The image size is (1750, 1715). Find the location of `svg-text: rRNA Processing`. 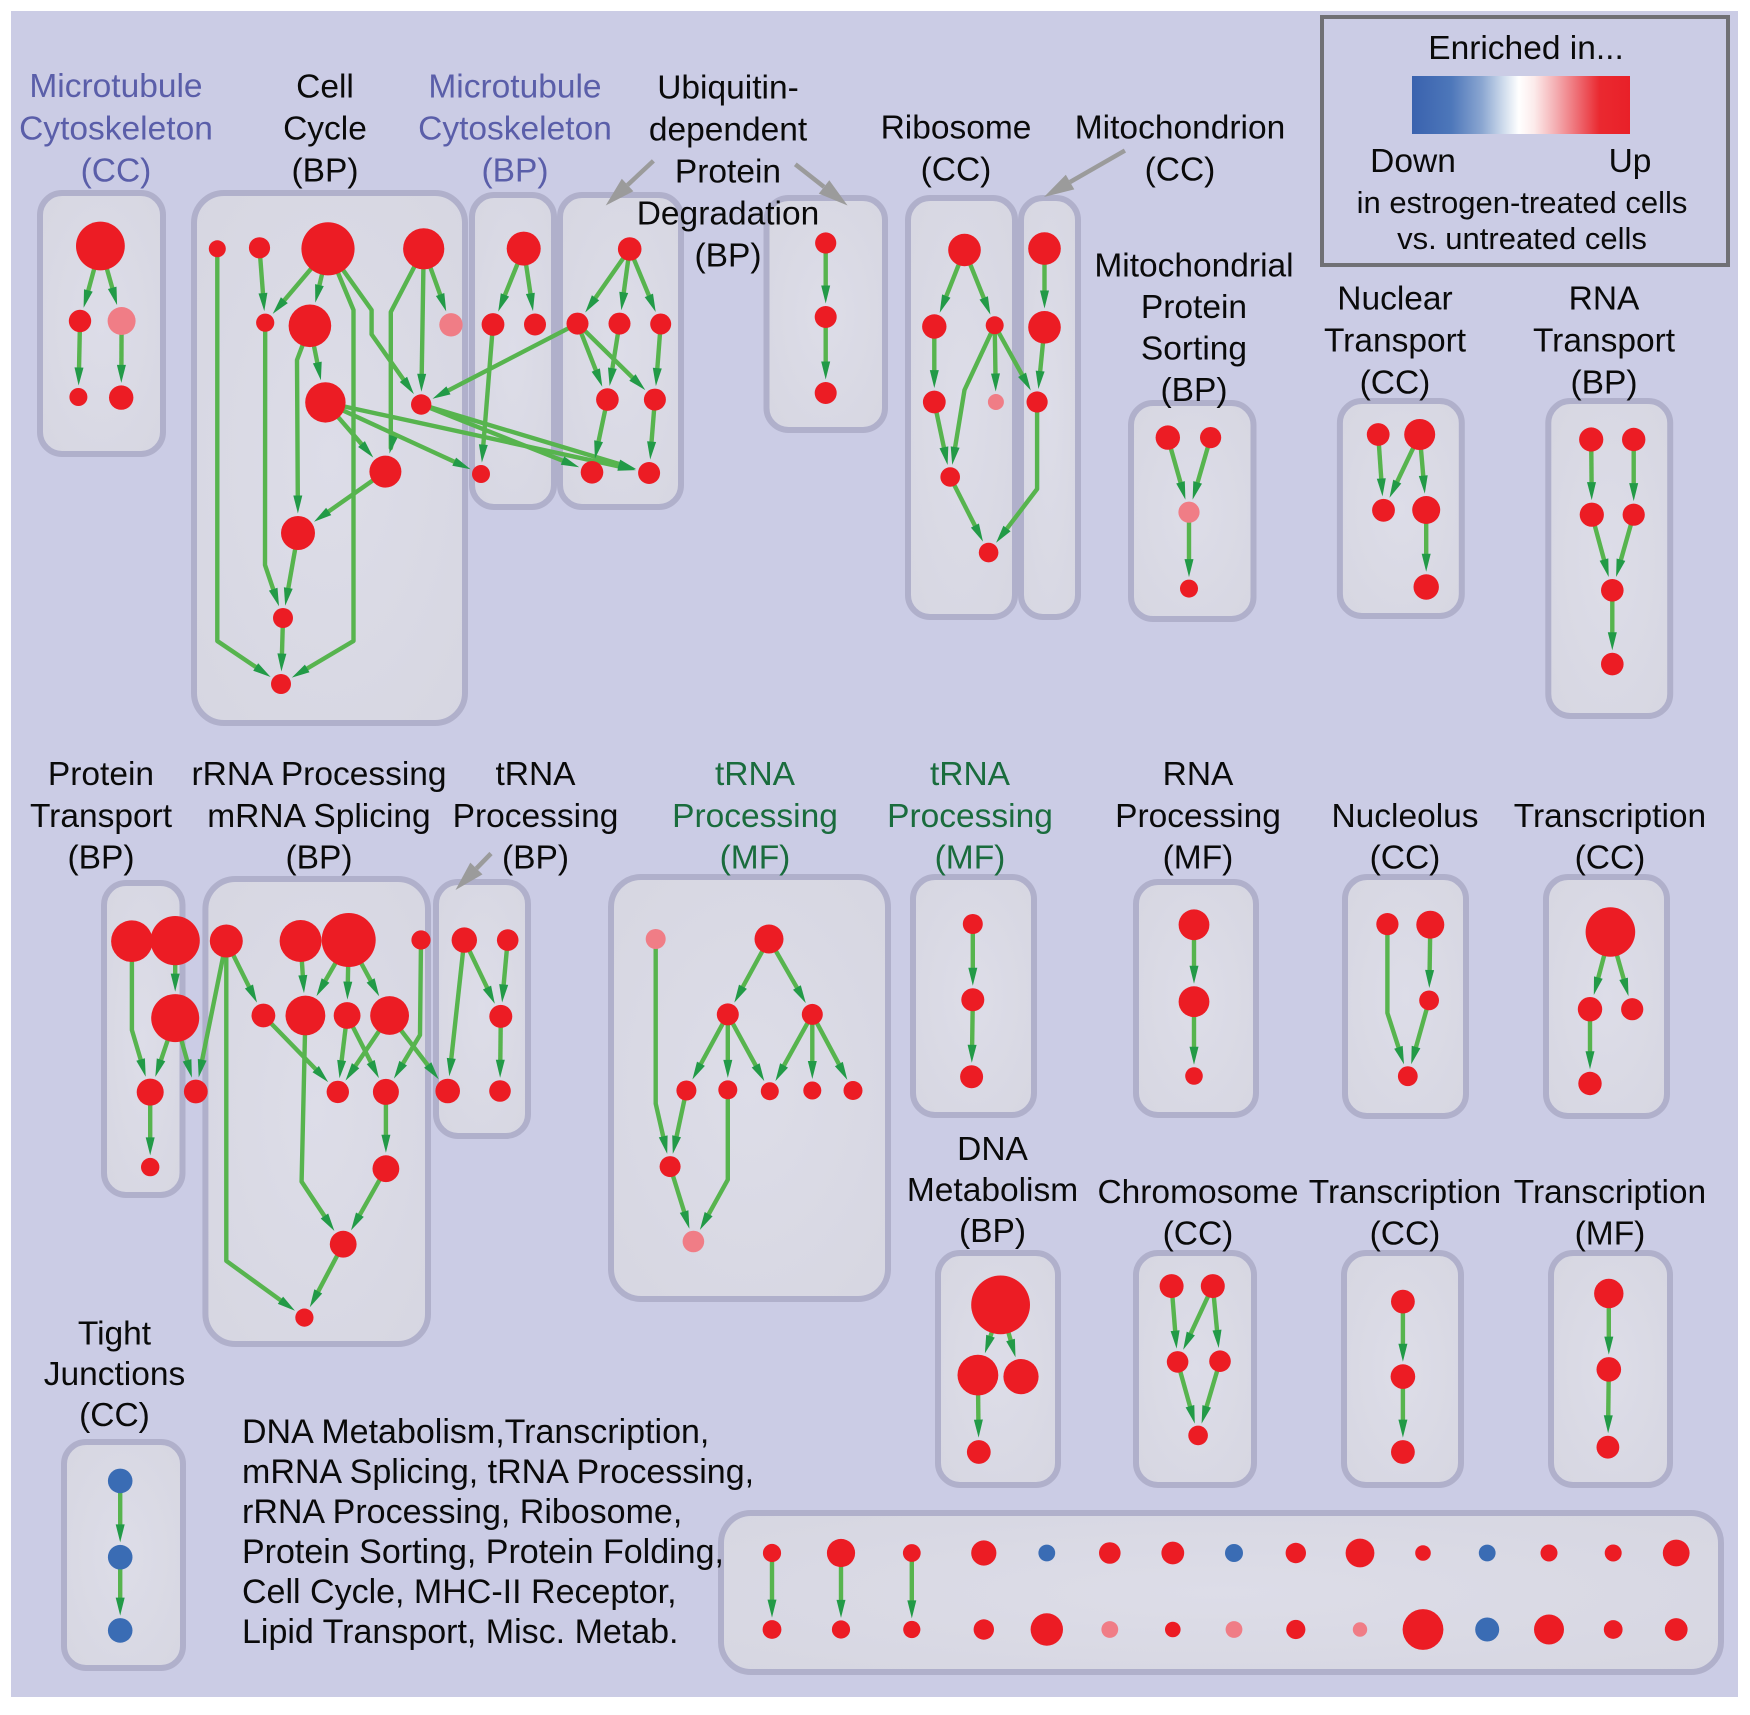

svg-text: rRNA Processing is located at coordinates (318, 774).